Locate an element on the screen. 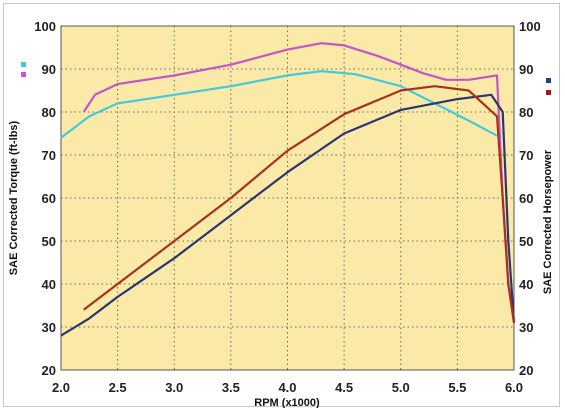 The height and width of the screenshot is (410, 565). x-tick-label: 6.0 is located at coordinates (514, 387).